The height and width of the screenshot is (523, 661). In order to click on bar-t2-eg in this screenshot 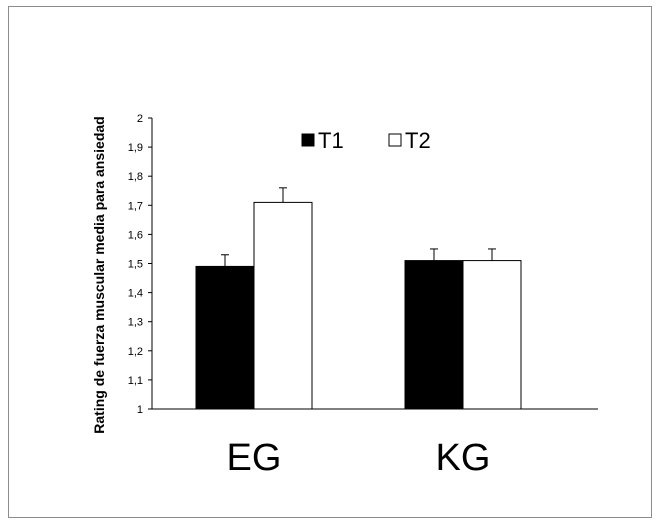, I will do `click(283, 305)`.